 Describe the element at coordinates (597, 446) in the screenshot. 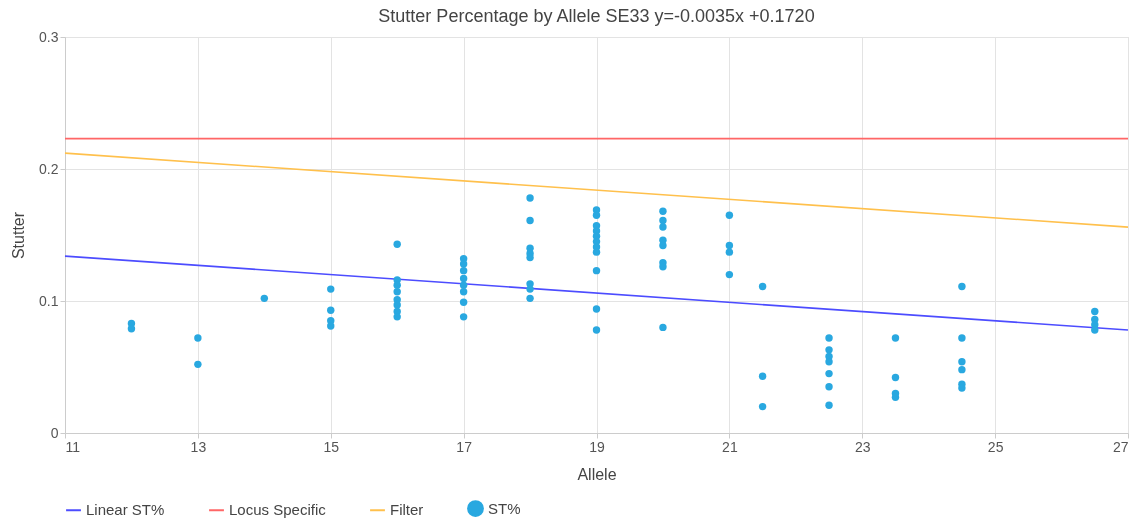

I see `x-tick-label: 19` at that location.